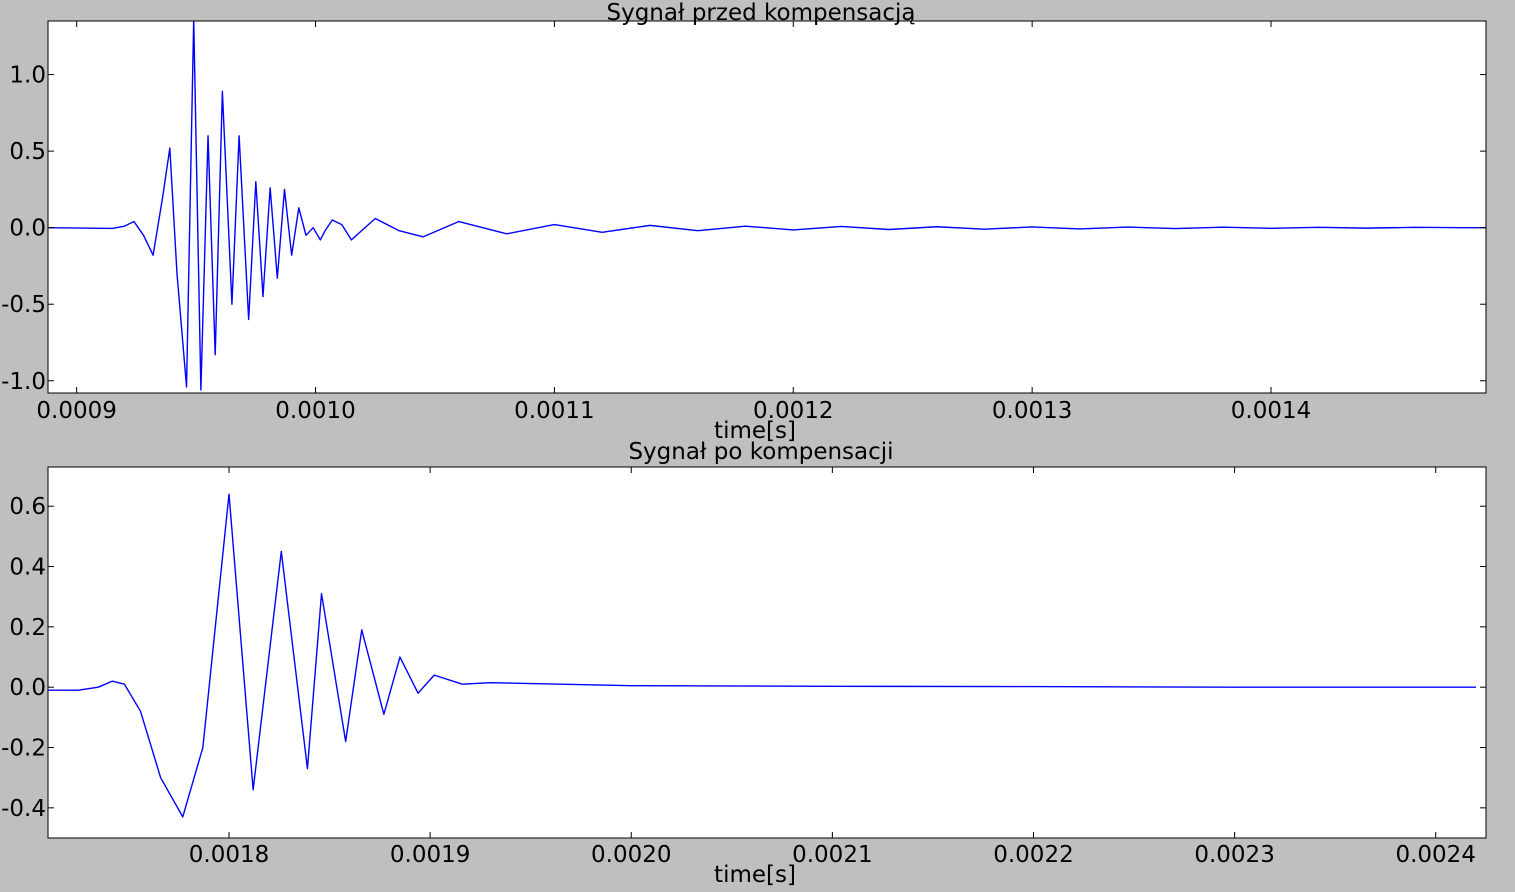  Describe the element at coordinates (1234, 855) in the screenshot. I see `chart2-xtick-label: 0.0023` at that location.